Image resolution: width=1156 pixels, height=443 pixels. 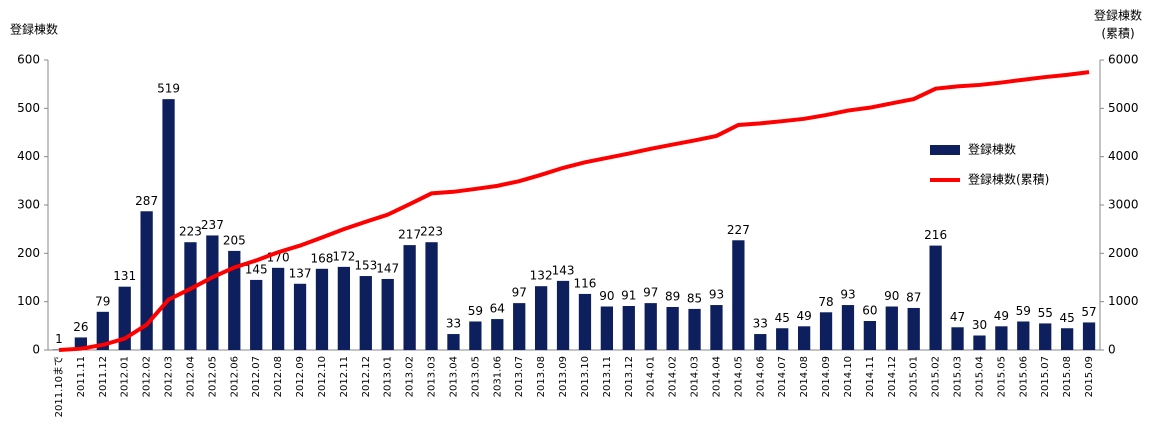 What do you see at coordinates (410, 376) in the screenshot?
I see `x-tick-label: 2013.02` at bounding box center [410, 376].